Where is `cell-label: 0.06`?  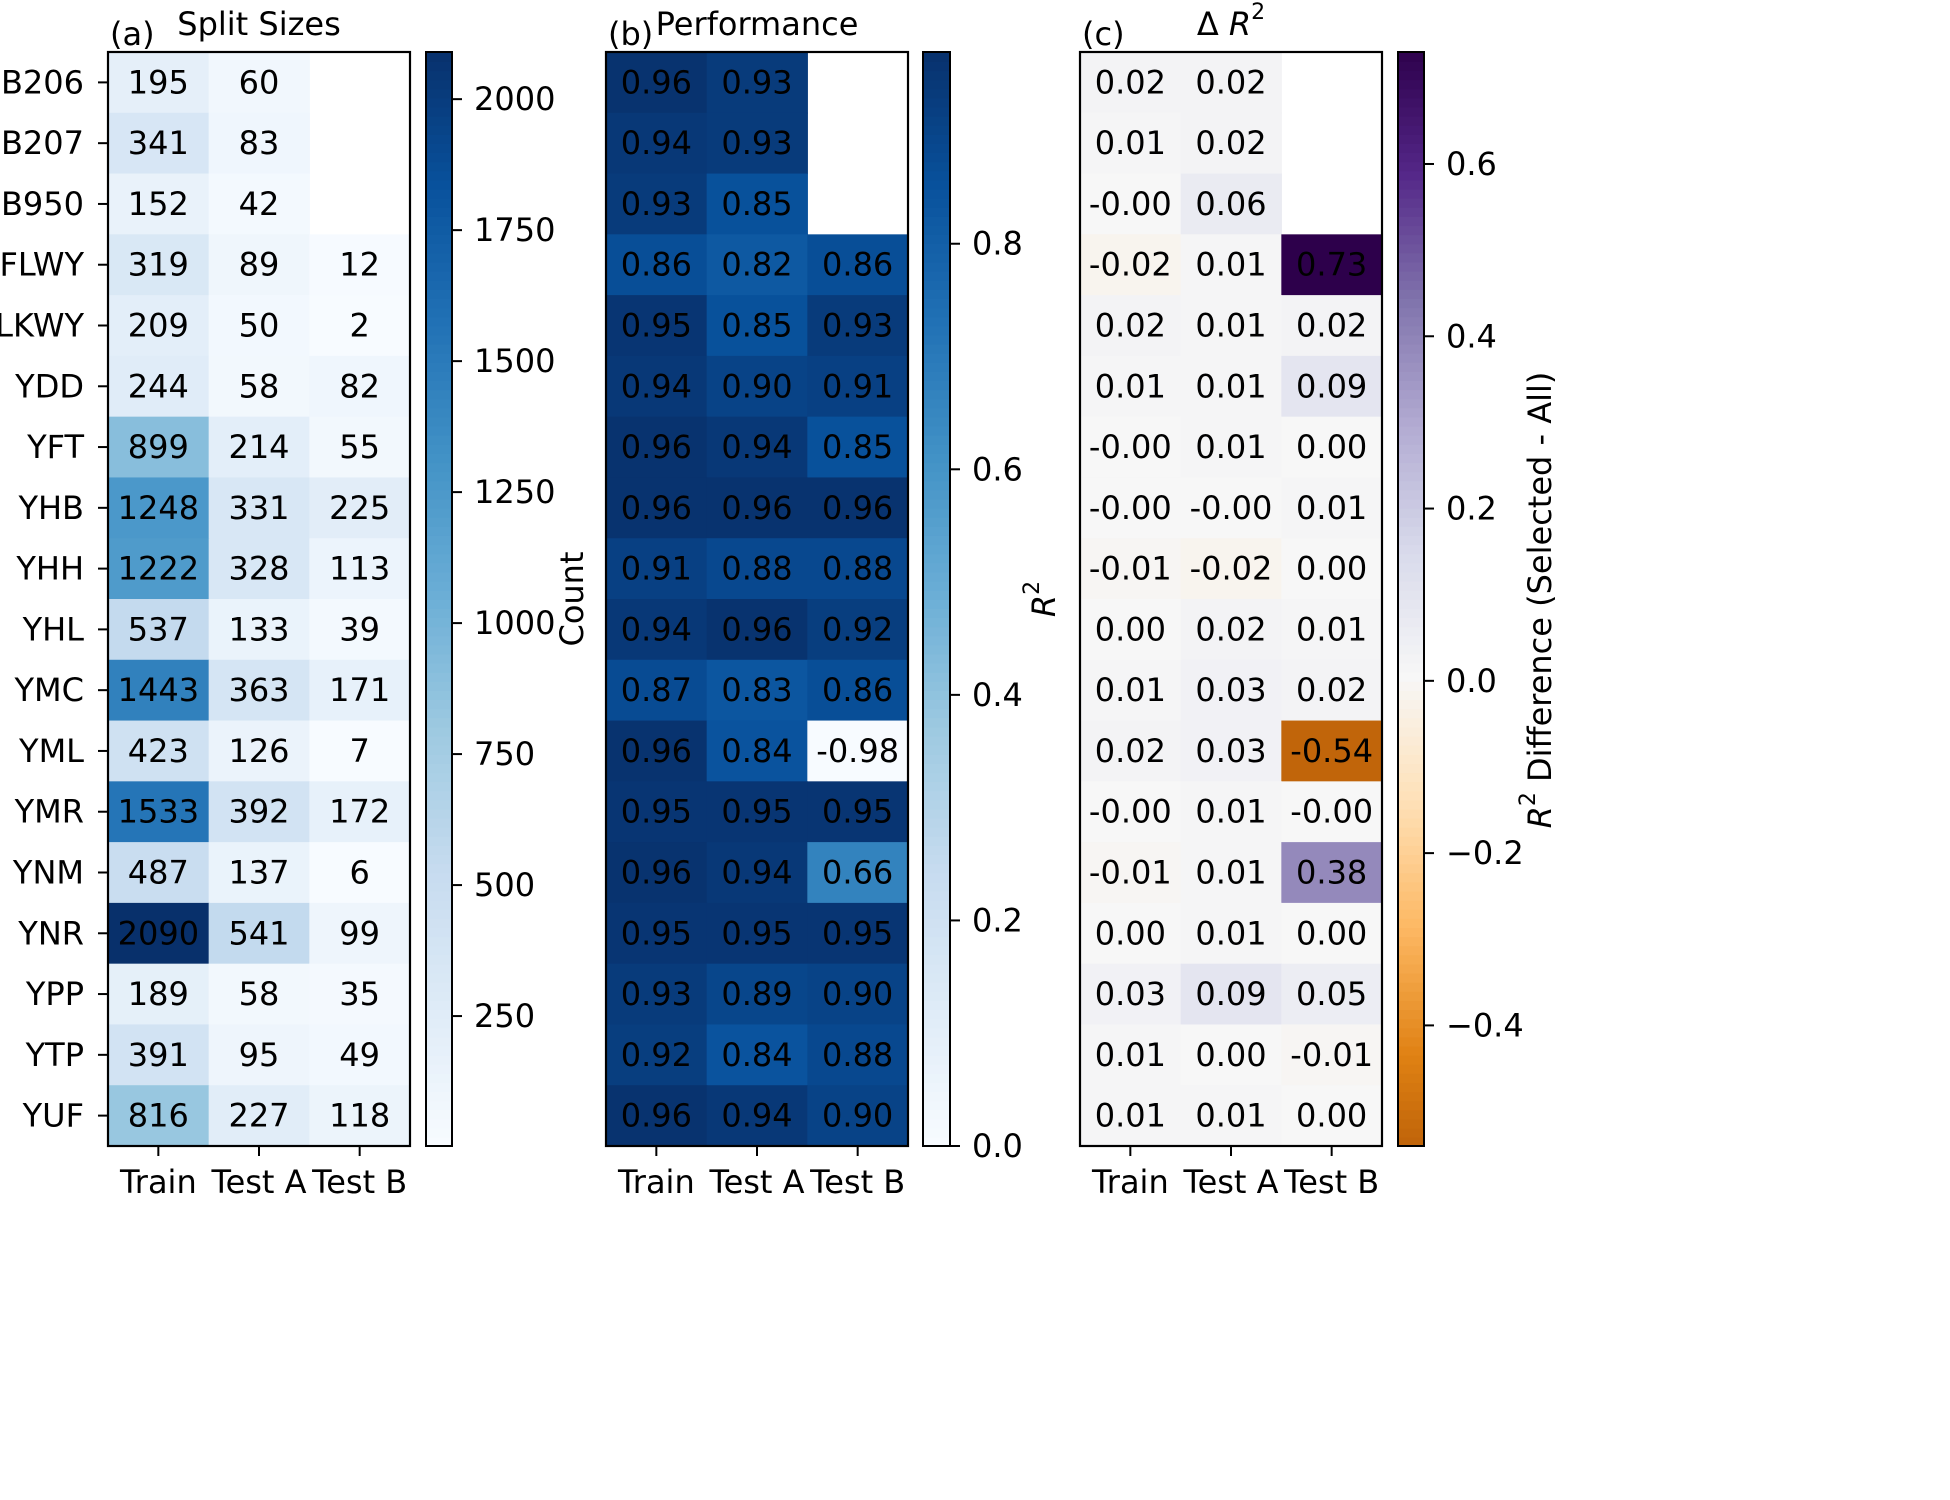
cell-label: 0.06 is located at coordinates (1230, 204).